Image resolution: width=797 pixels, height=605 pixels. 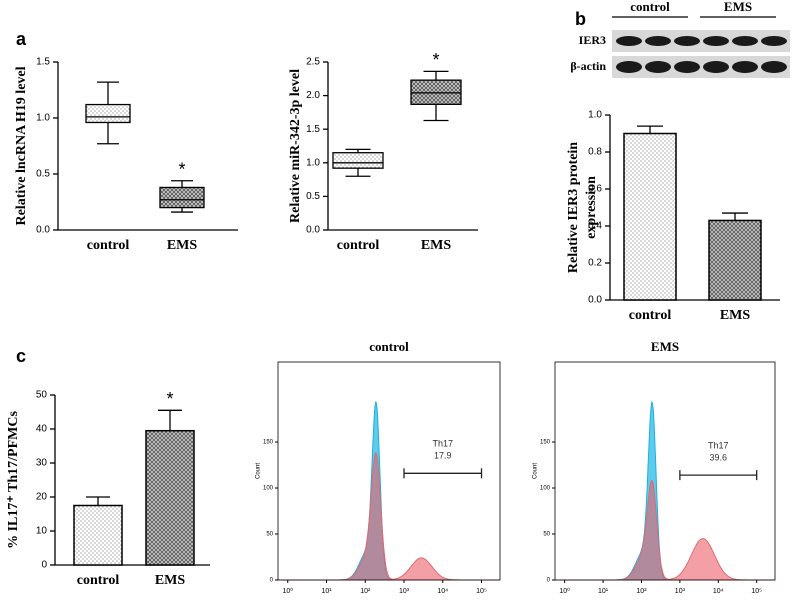 I want to click on panel-label: b, so click(x=580, y=19).